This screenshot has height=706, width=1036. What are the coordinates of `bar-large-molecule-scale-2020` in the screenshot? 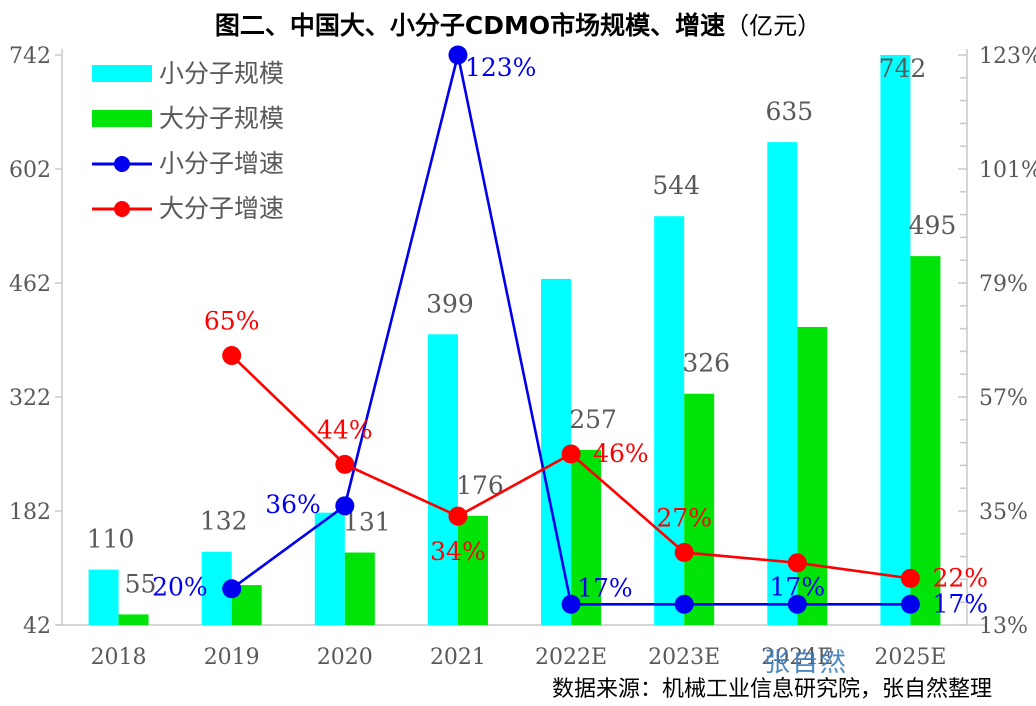 It's located at (359, 588).